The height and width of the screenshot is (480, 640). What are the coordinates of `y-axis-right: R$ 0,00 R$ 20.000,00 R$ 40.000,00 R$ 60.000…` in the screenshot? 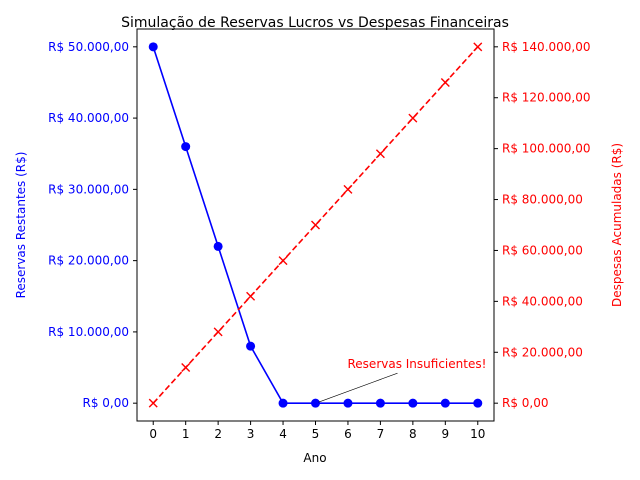 It's located at (542, 225).